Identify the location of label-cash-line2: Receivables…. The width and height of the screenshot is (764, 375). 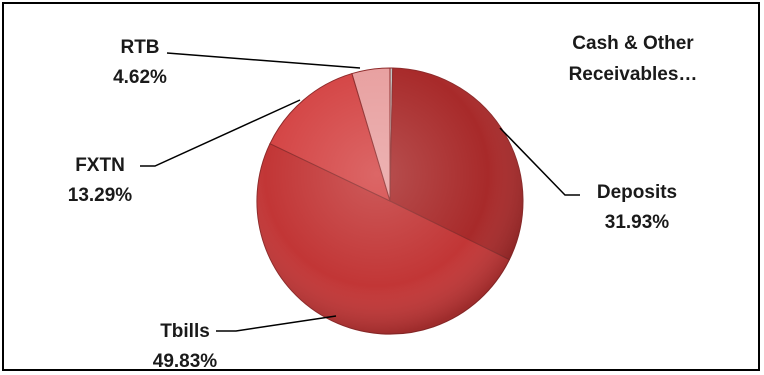
(633, 74).